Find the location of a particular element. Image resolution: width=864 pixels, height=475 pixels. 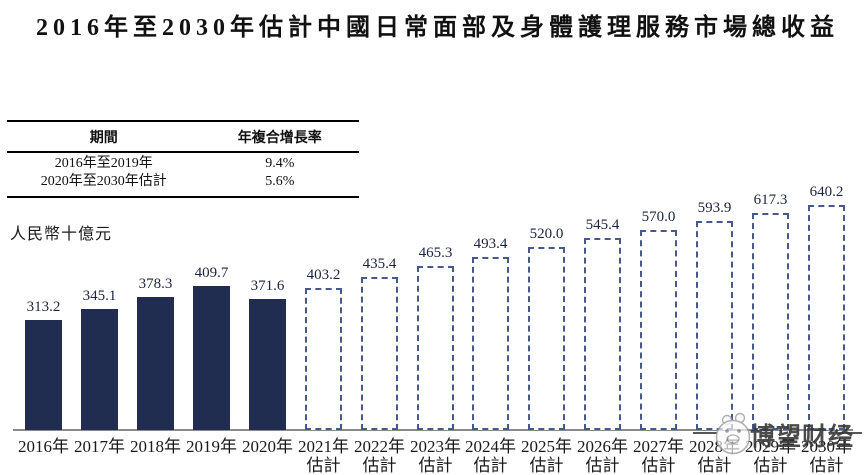

cagr-row-period: 2016年至2019年 is located at coordinates (103, 163).